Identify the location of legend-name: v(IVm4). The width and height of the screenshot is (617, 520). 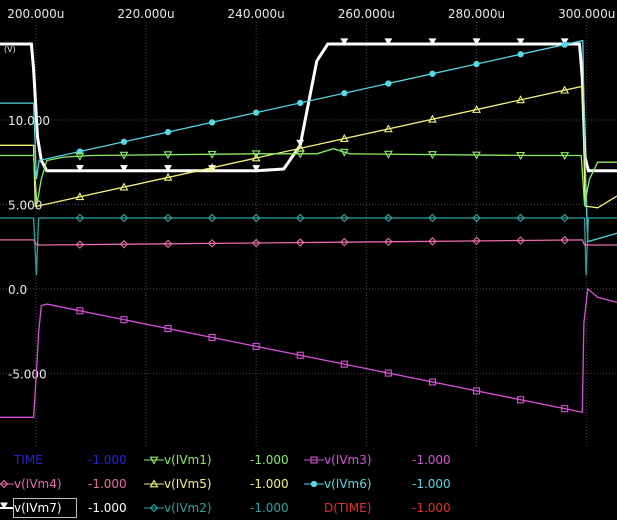
(38, 484).